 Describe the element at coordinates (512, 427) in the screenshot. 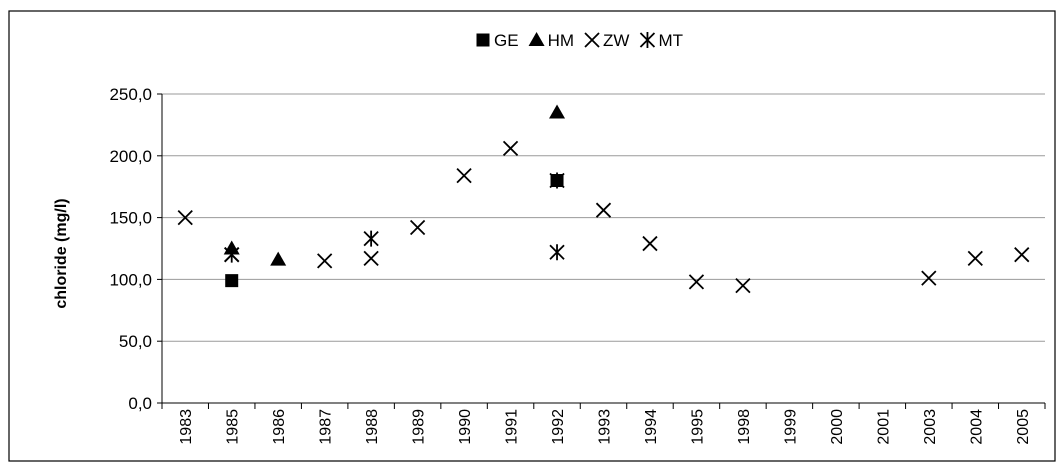

I see `x-tick-label: 1991` at that location.